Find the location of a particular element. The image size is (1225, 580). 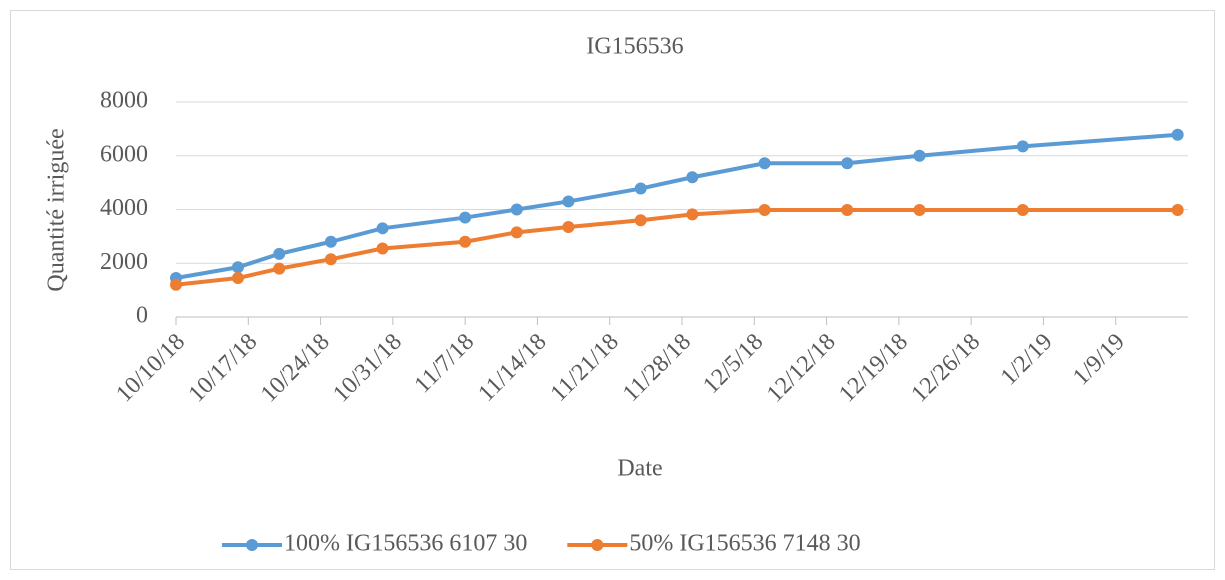

y-tick-label: 8000 is located at coordinates (124, 101).